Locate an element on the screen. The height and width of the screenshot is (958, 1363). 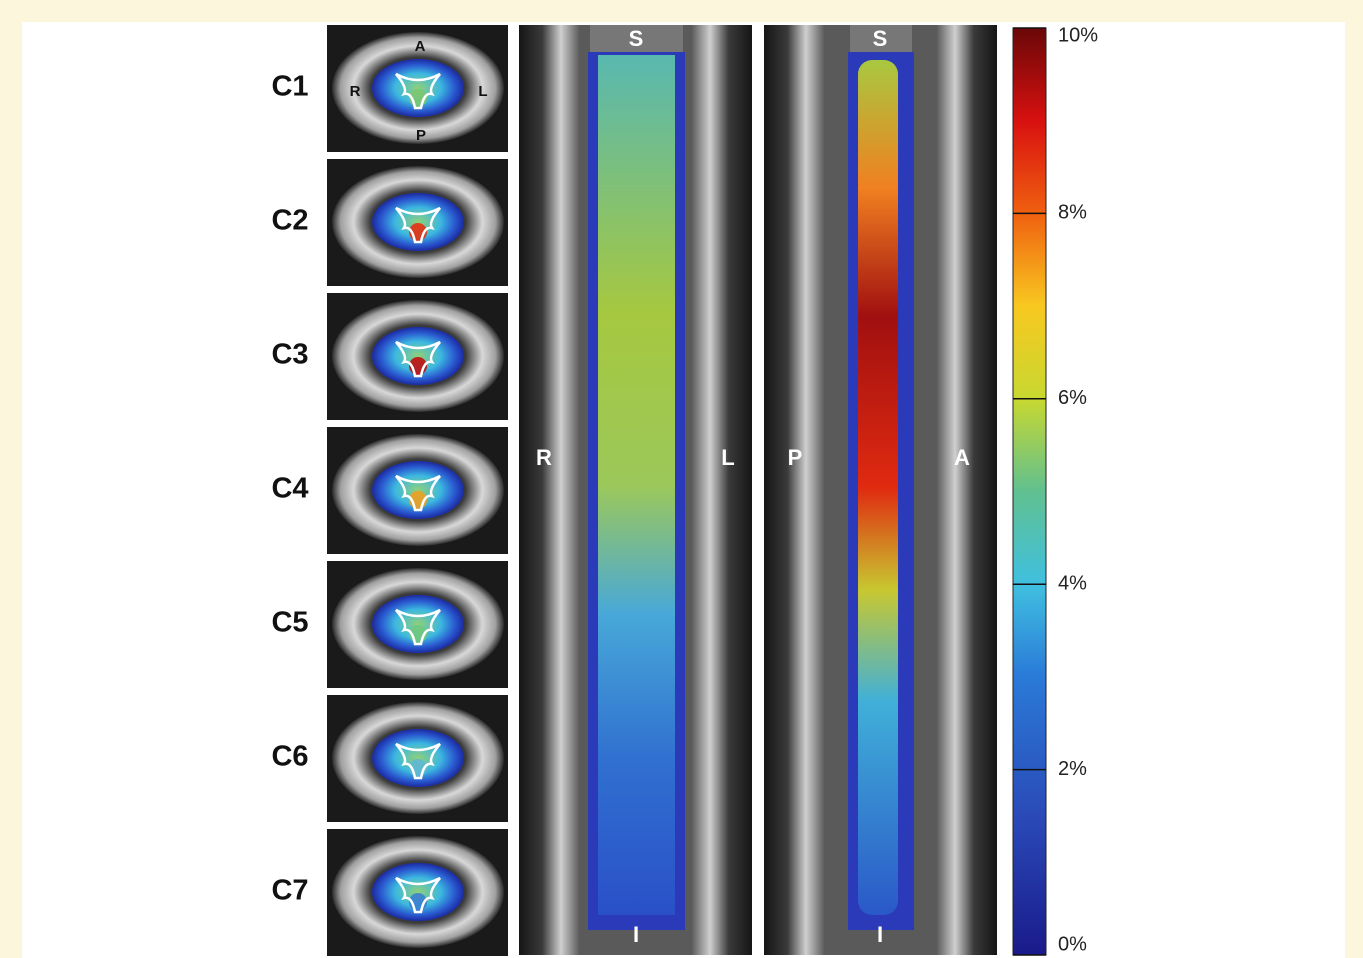
colorbar-tick-label: 0% is located at coordinates (1072, 944).